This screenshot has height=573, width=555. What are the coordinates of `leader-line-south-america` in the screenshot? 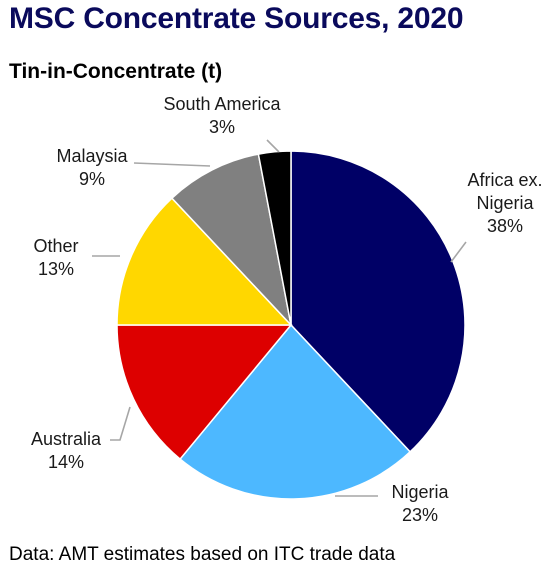 It's located at (273, 146).